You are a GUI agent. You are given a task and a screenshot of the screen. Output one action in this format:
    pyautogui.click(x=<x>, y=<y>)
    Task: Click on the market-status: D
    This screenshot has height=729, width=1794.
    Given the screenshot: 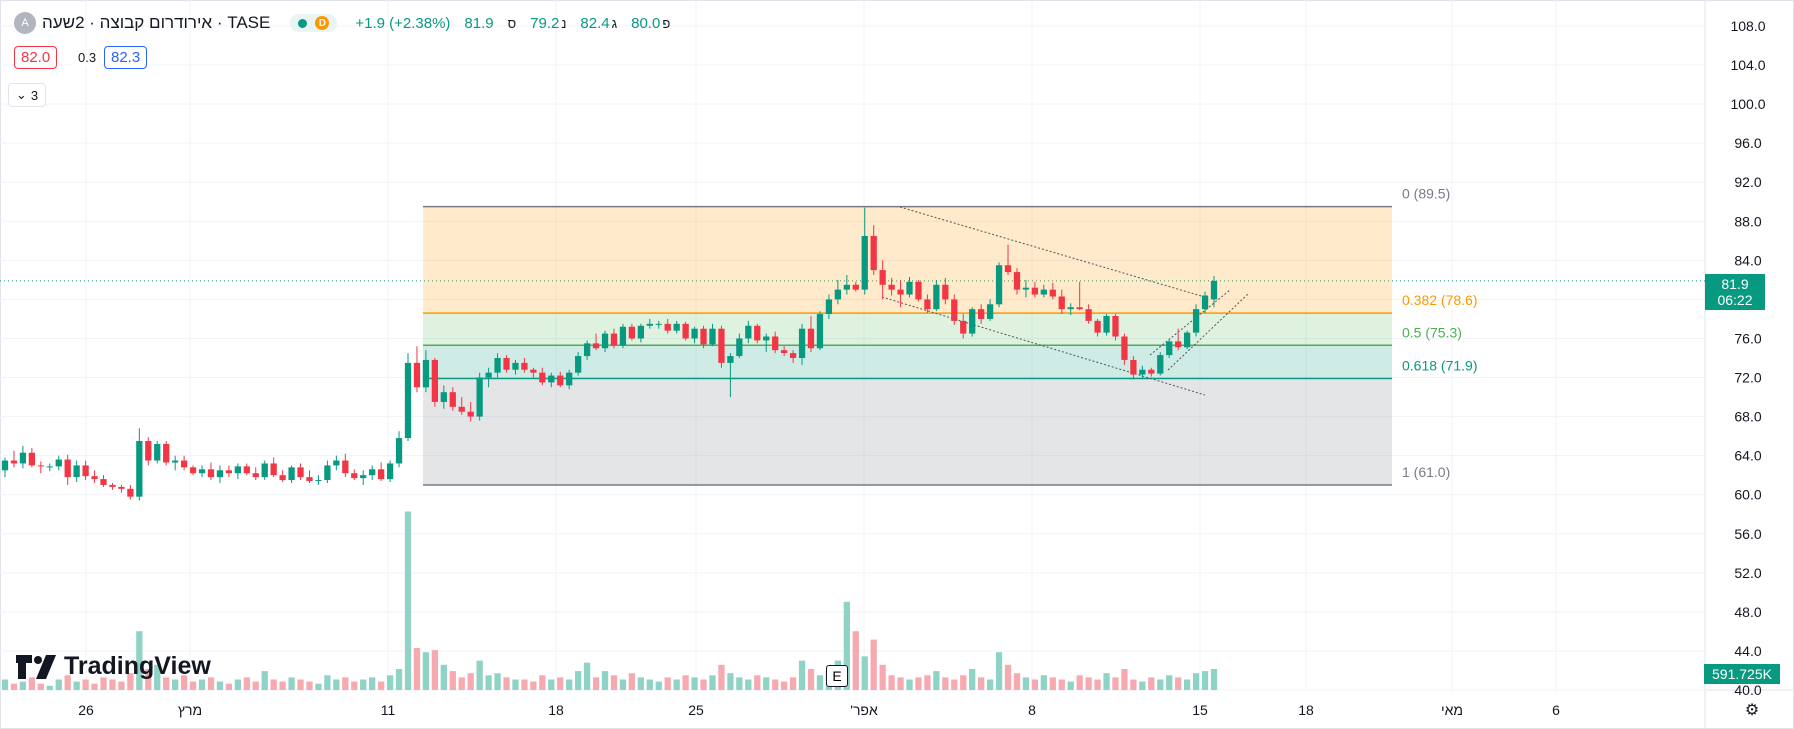 What is the action you would take?
    pyautogui.click(x=314, y=23)
    